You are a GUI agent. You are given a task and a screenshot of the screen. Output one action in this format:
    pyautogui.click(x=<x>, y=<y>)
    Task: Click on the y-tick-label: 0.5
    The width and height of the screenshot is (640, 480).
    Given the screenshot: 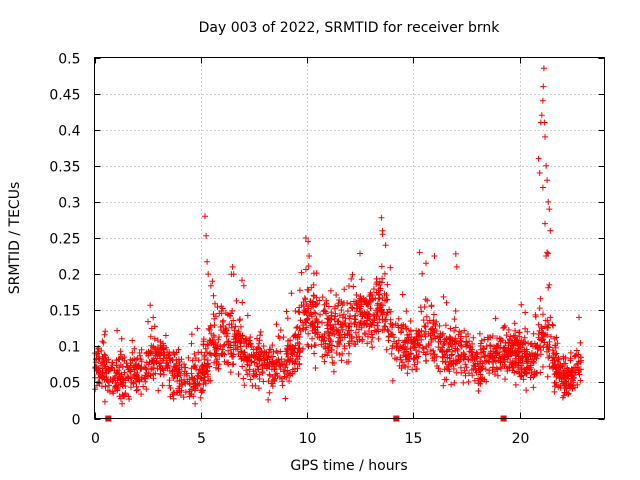 What is the action you would take?
    pyautogui.click(x=69, y=60)
    